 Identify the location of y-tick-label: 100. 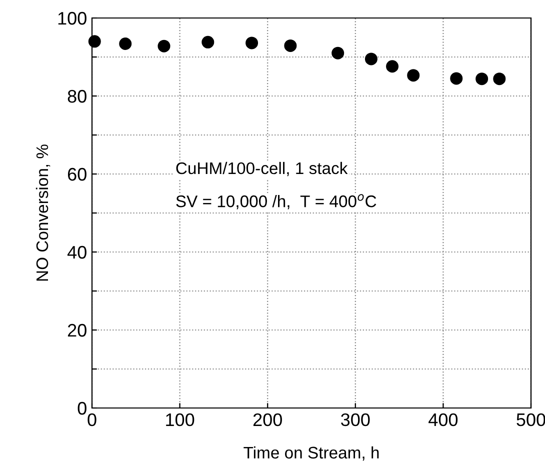
(72, 18).